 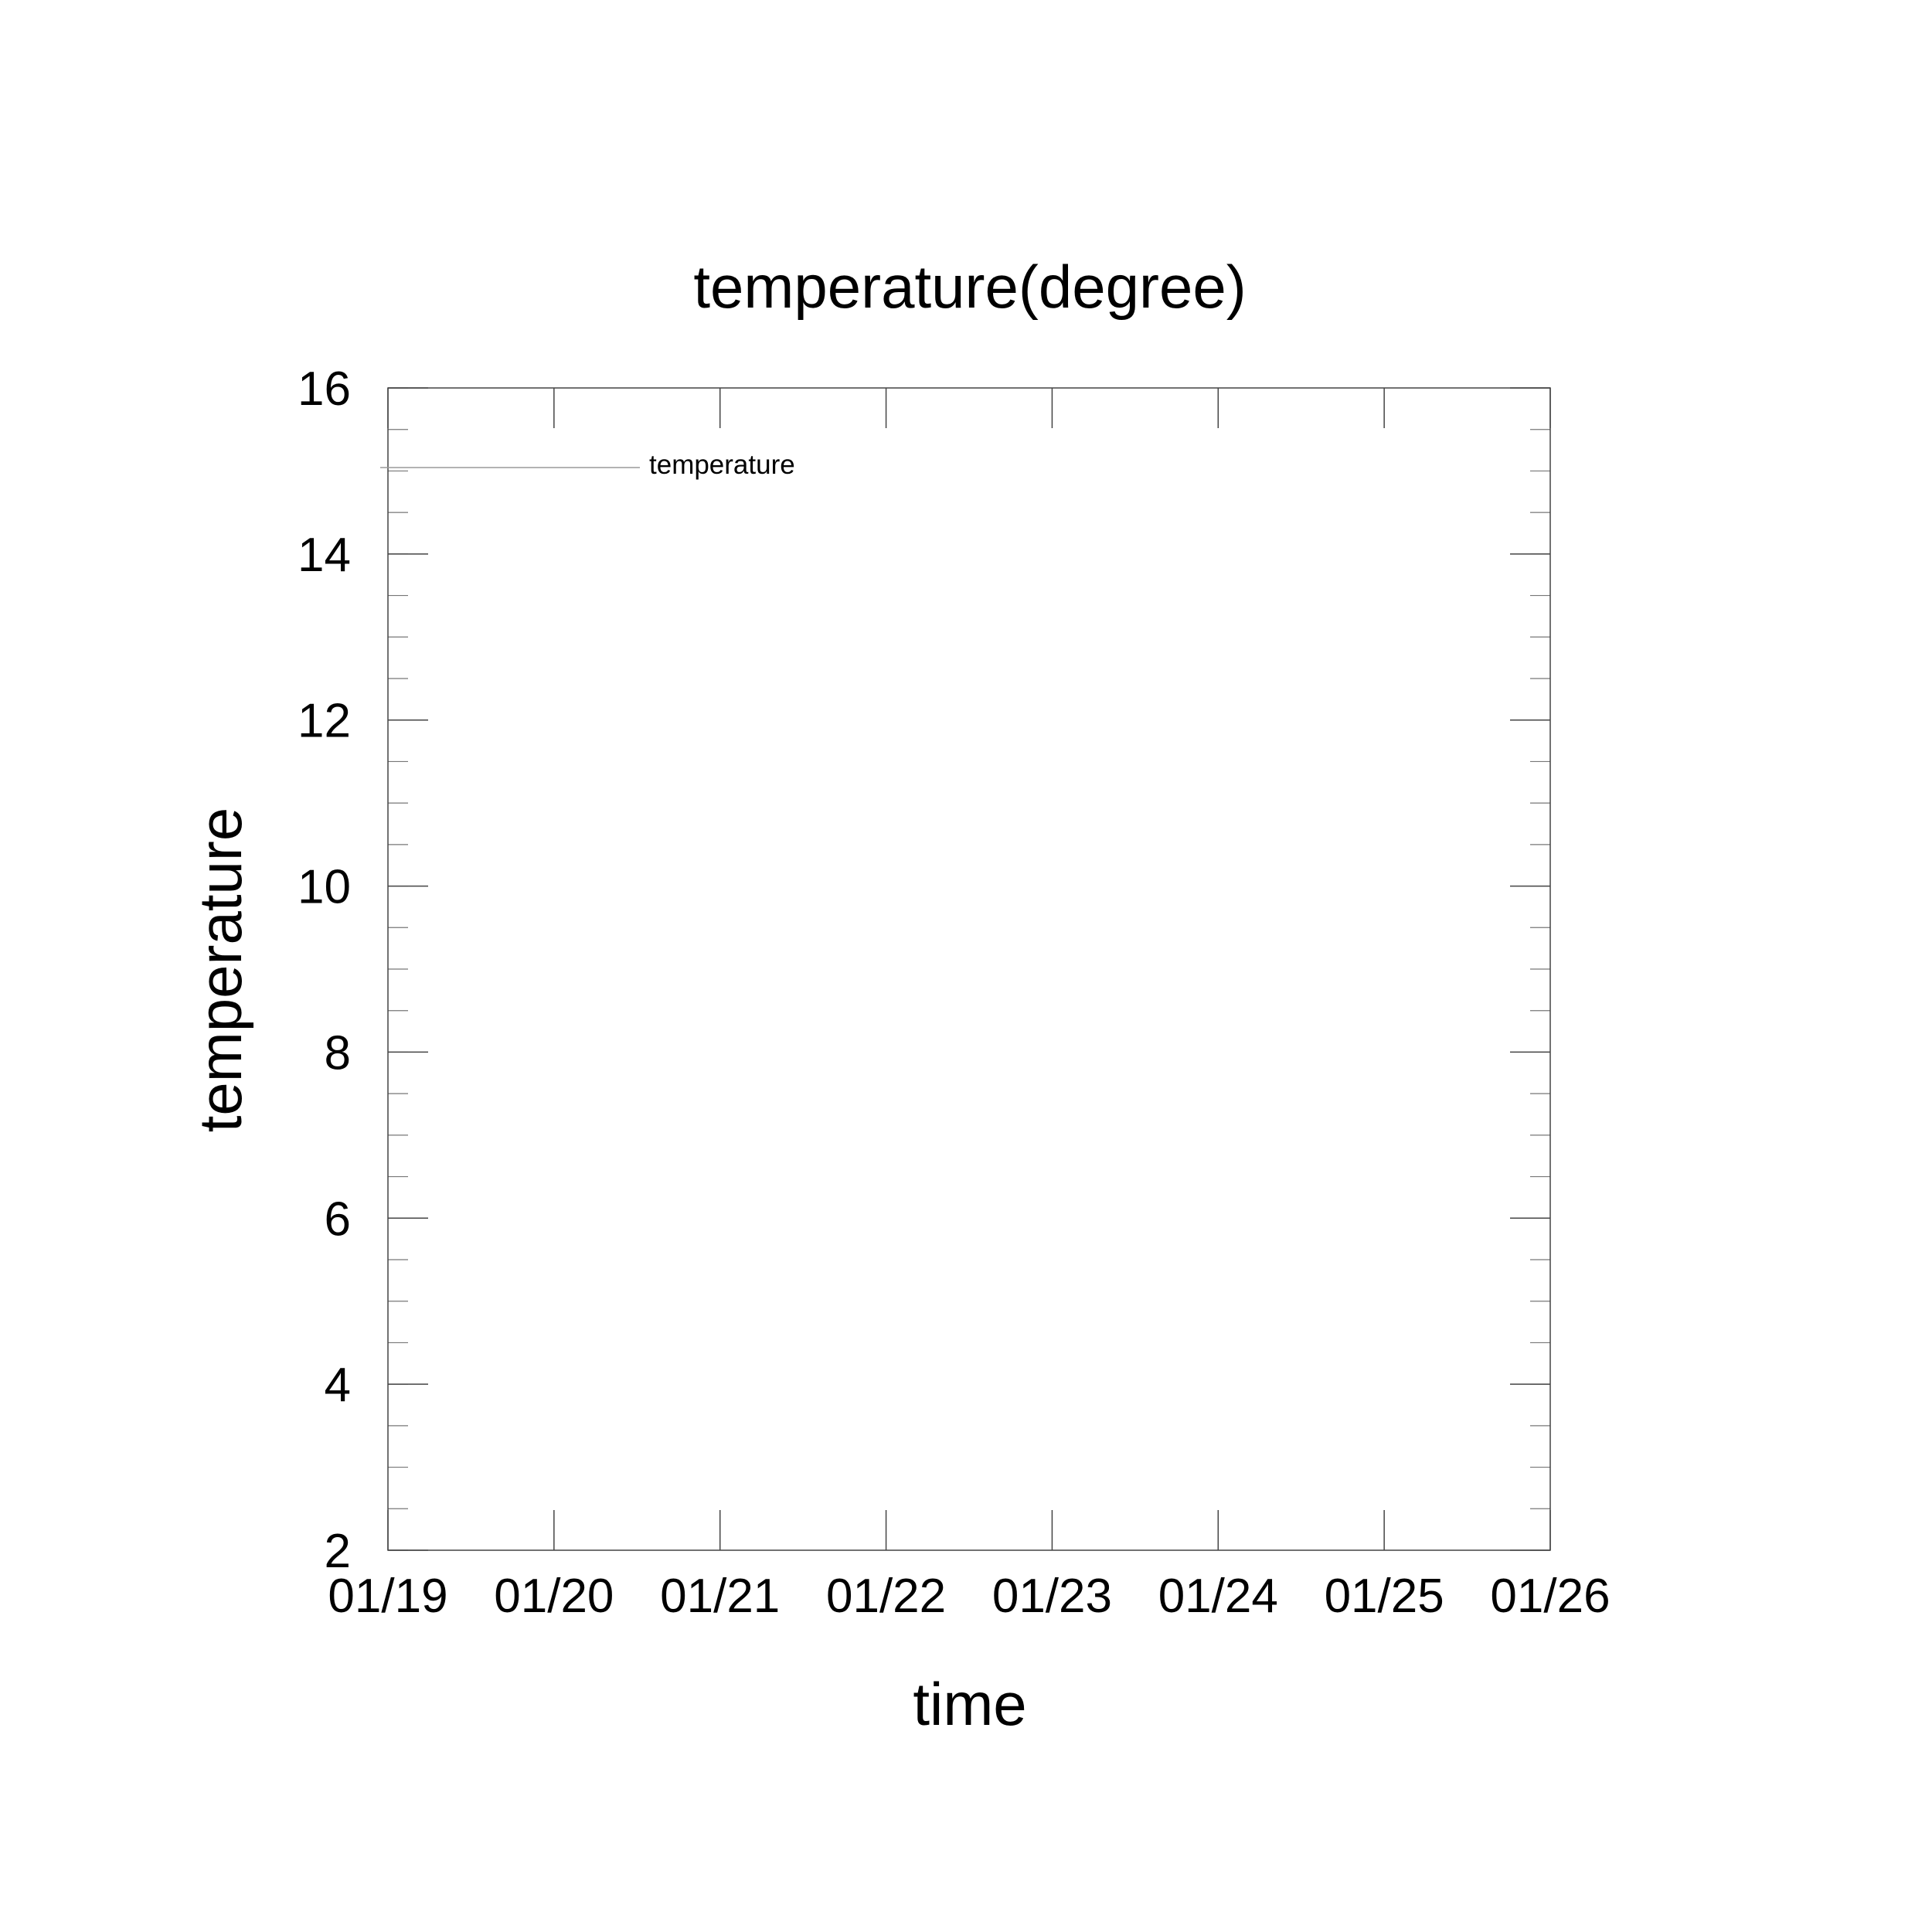 I want to click on y-axis-label: temperature, so click(x=220, y=971).